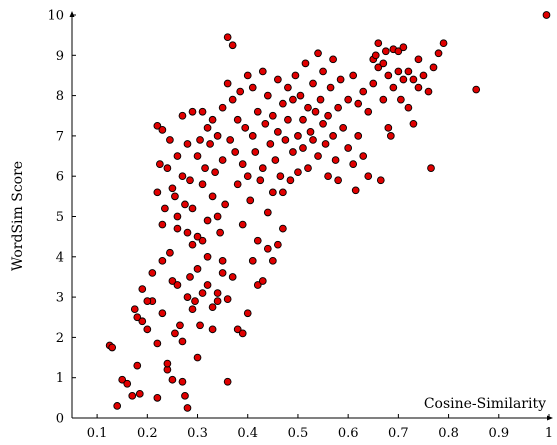 The height and width of the screenshot is (445, 557). I want to click on y-tick-label: 0, so click(60, 419).